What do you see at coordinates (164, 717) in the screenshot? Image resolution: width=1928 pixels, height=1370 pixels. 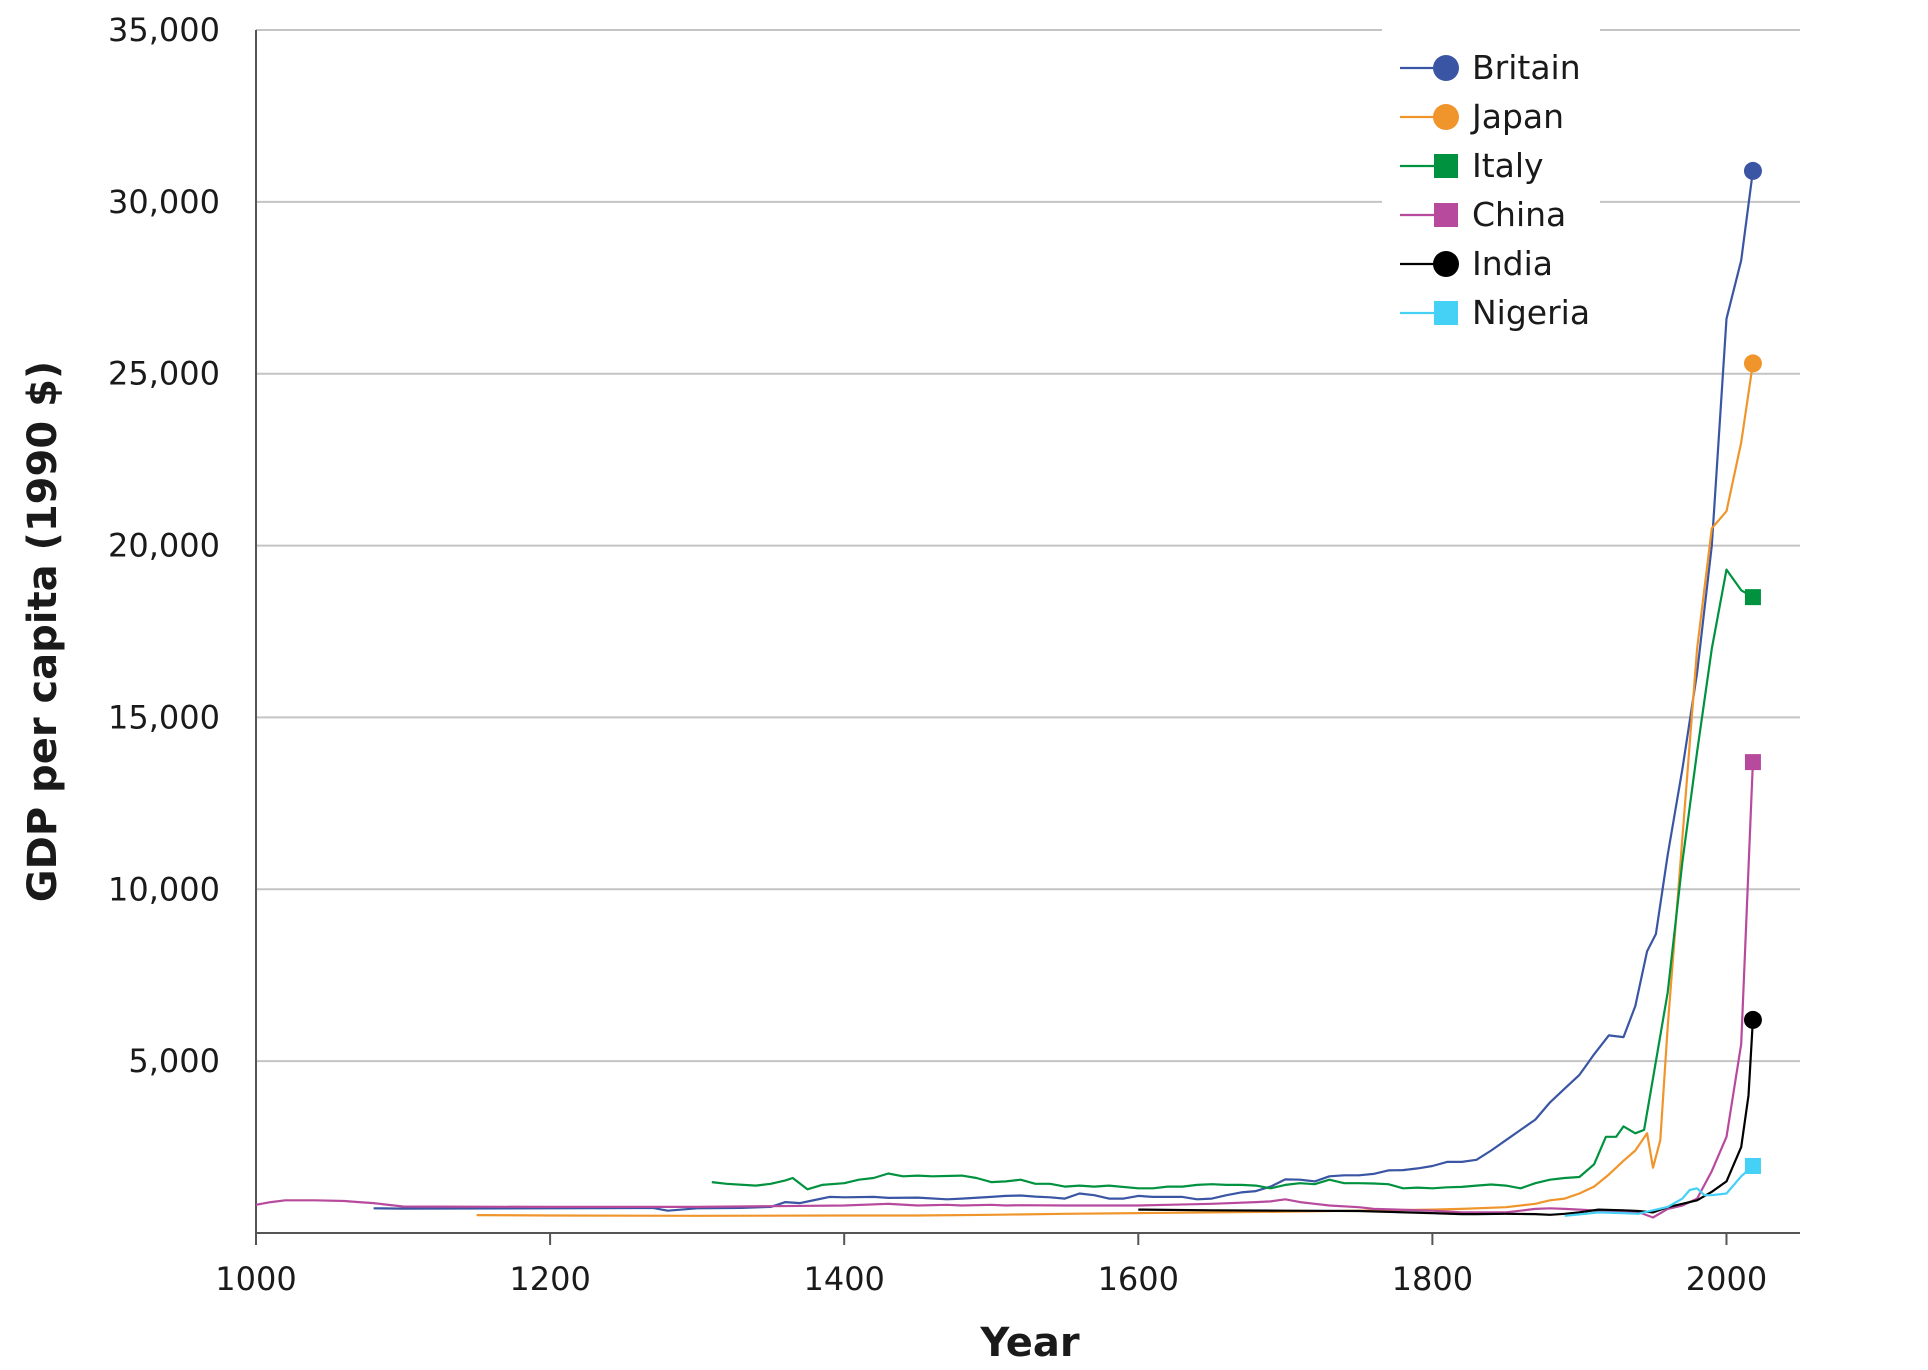 I see `y-tick-label: 15,000` at bounding box center [164, 717].